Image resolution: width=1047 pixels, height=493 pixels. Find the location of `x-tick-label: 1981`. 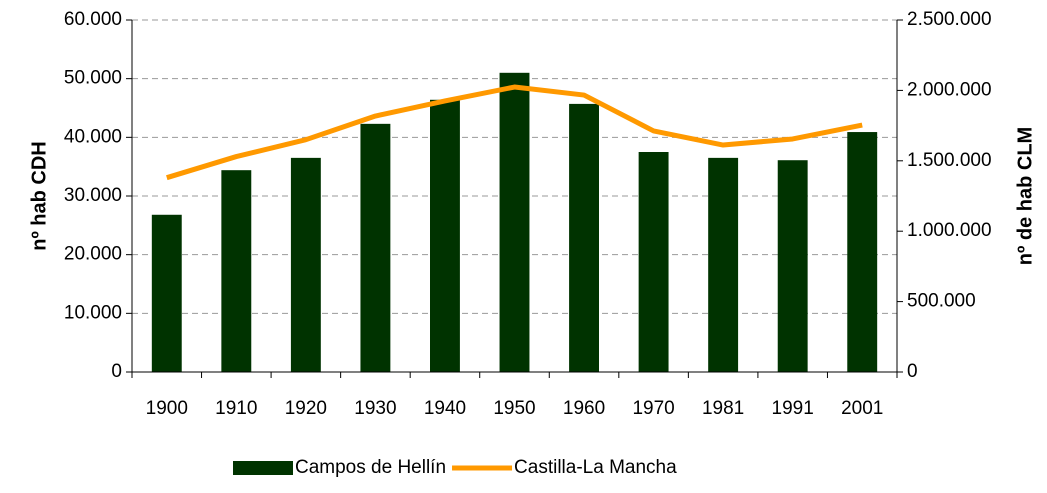

x-tick-label: 1981 is located at coordinates (723, 408).